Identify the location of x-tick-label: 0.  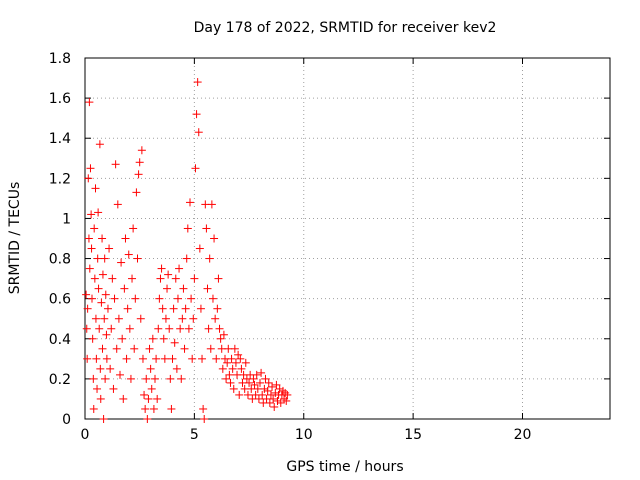
(85, 435).